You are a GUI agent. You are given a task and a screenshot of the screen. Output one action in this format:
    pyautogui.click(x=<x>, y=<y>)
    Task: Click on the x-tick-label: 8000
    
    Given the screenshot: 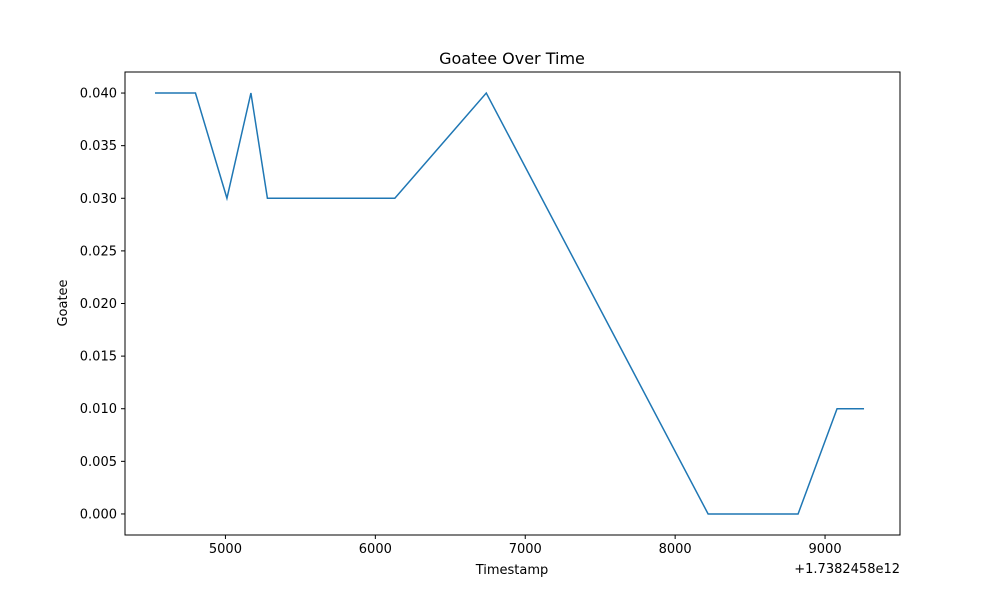 What is the action you would take?
    pyautogui.click(x=675, y=549)
    